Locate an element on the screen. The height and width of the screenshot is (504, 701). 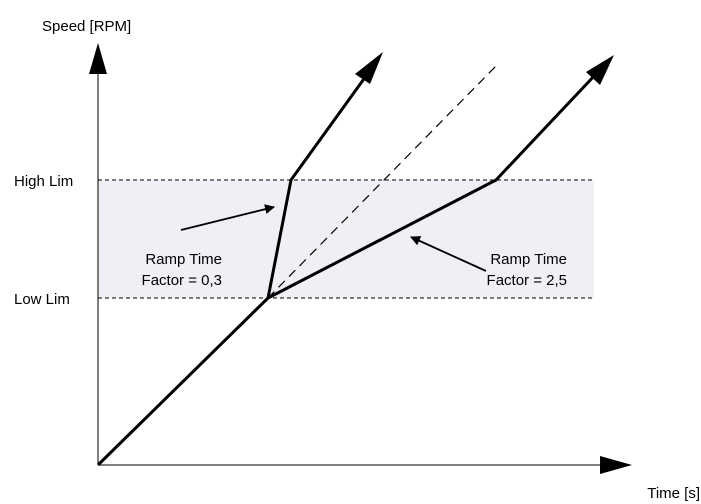
slow-ramp-arrow-icon is located at coordinates (600, 70).